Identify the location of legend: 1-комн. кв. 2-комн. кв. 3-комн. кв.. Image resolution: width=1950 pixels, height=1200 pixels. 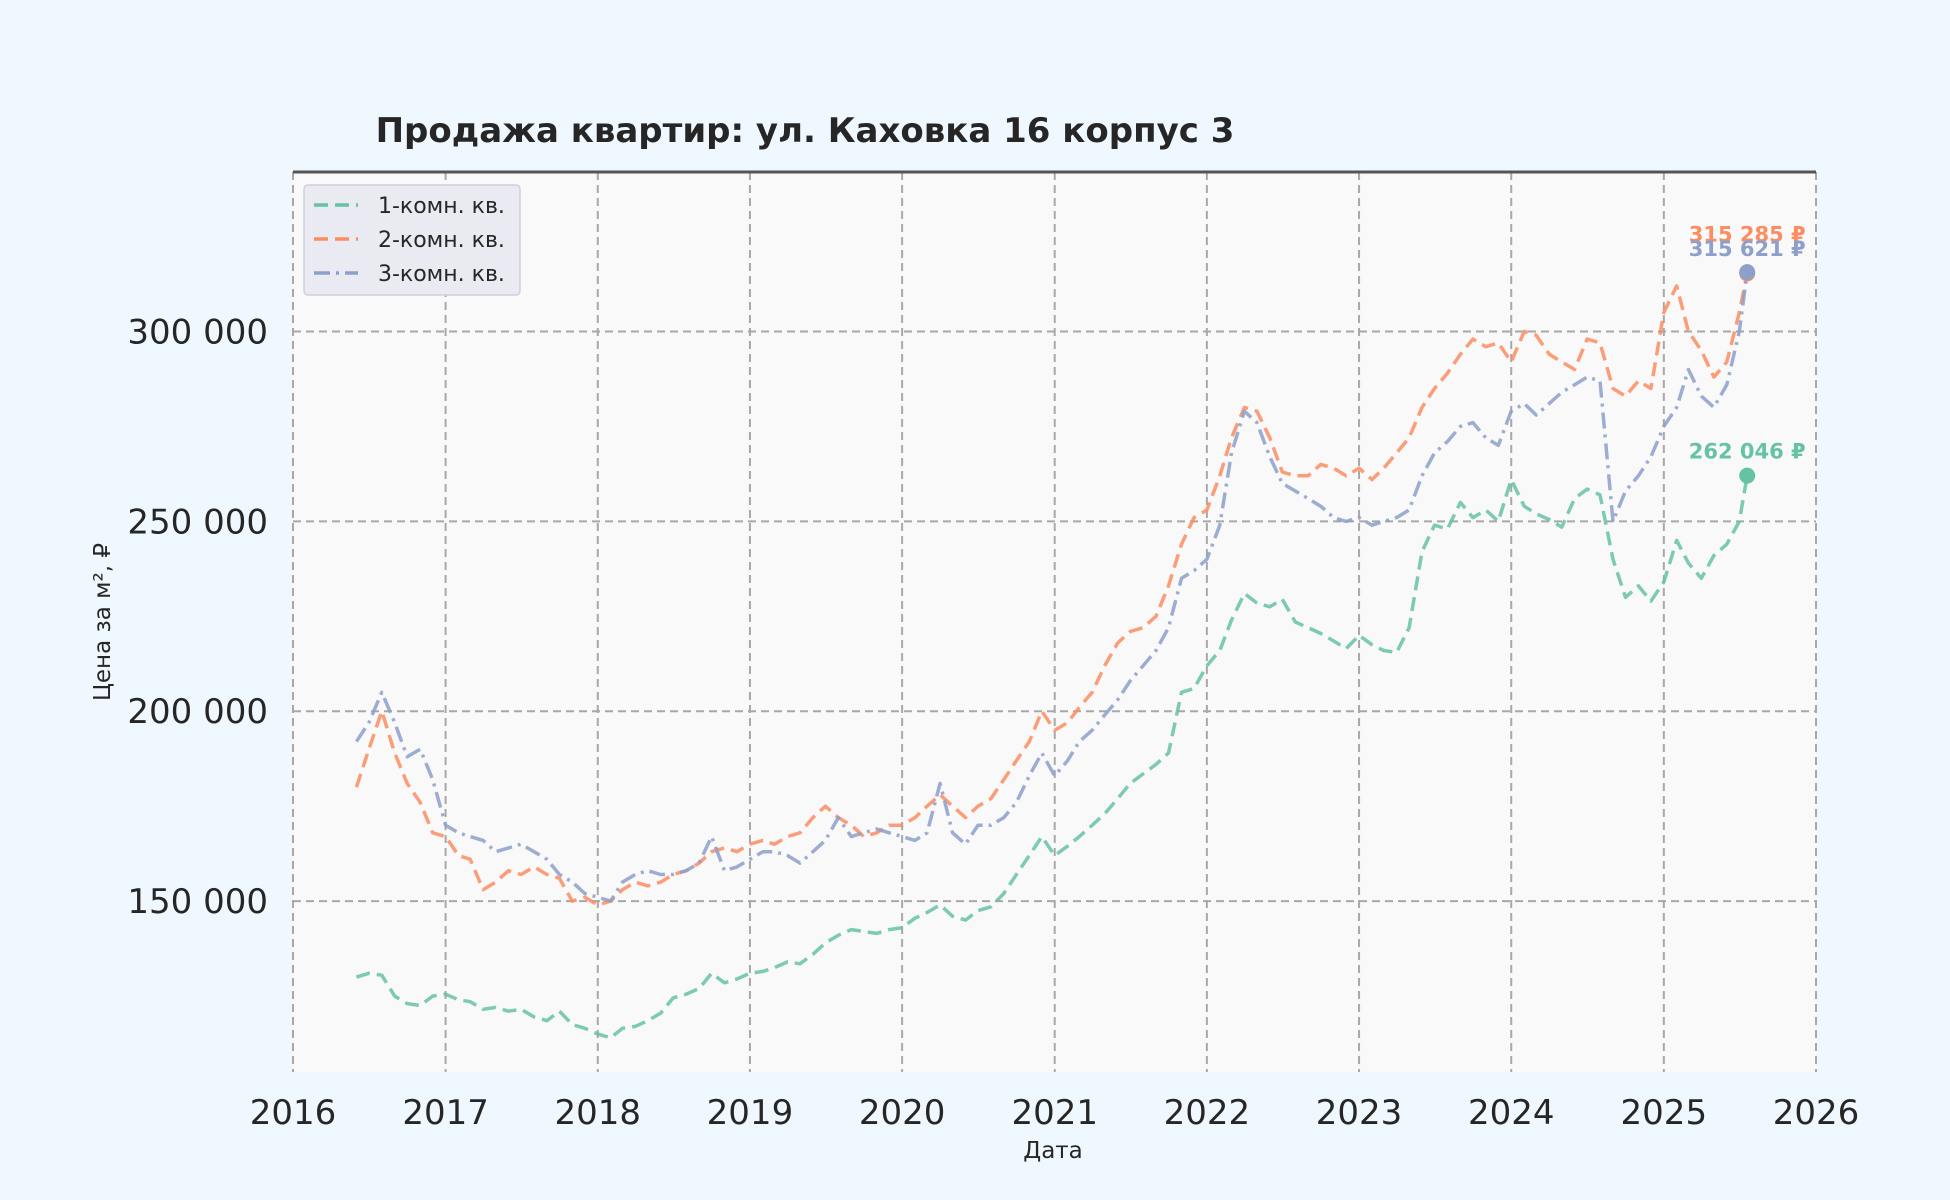
(412, 240).